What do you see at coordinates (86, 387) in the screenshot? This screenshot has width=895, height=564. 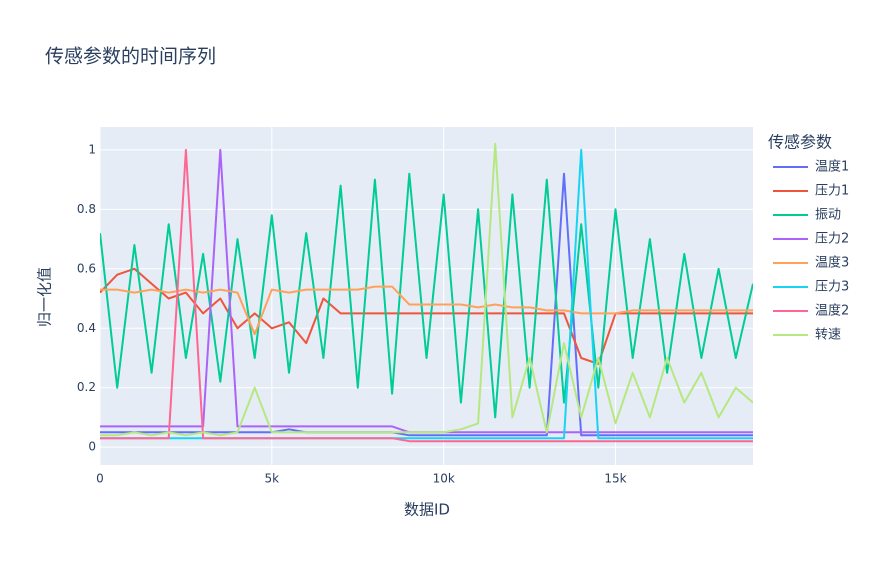 I see `y-tick-label: 0.2` at bounding box center [86, 387].